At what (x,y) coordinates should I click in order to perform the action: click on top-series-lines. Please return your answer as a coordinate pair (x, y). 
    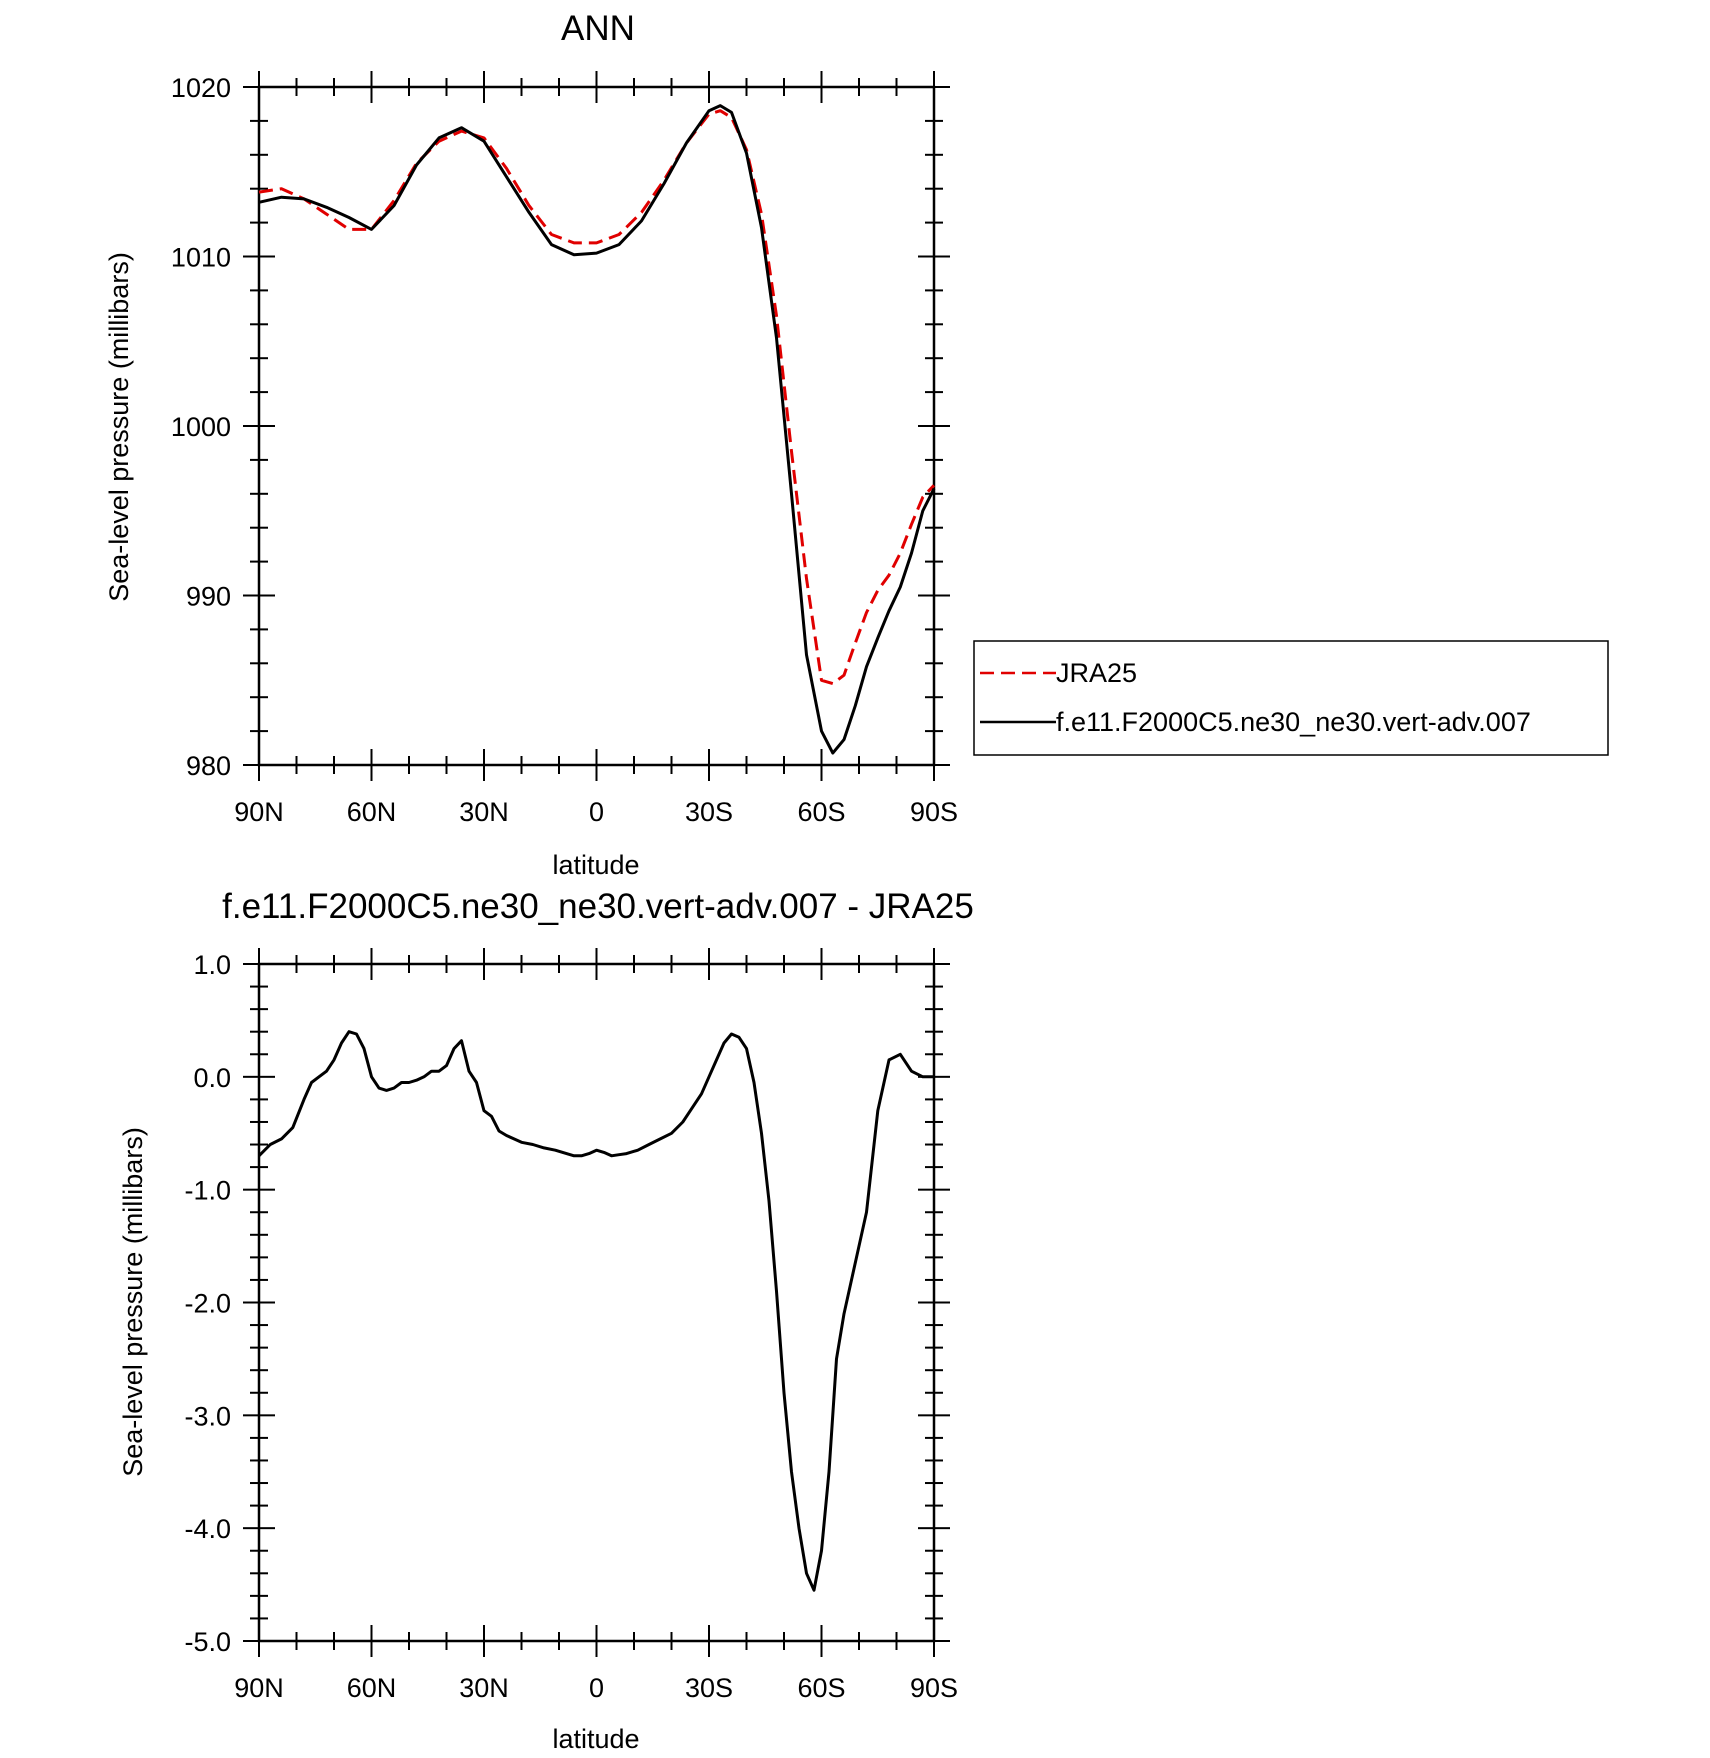
    Looking at the image, I should click on (597, 429).